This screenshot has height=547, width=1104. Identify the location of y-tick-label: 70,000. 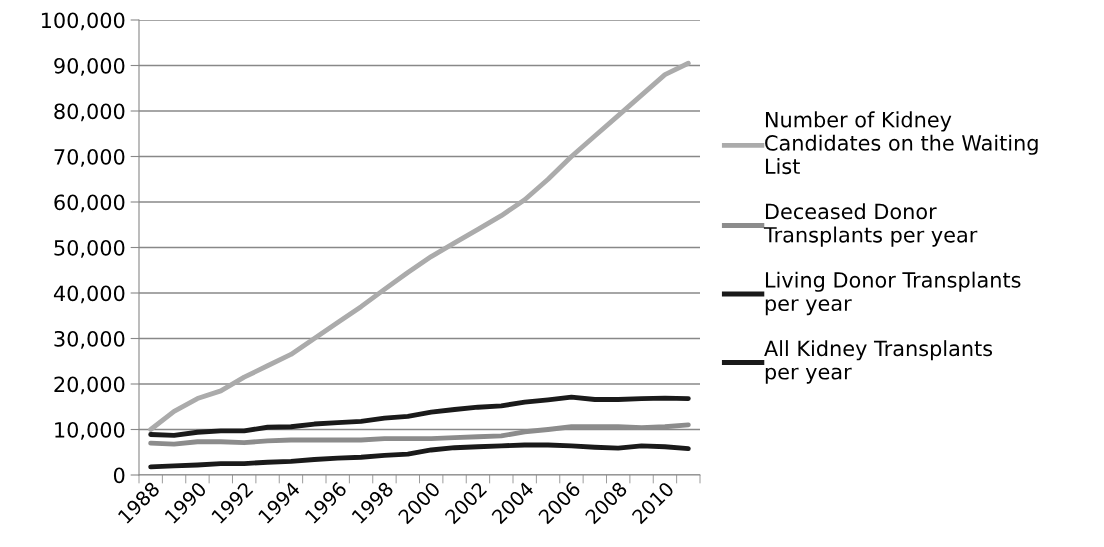
(89, 157).